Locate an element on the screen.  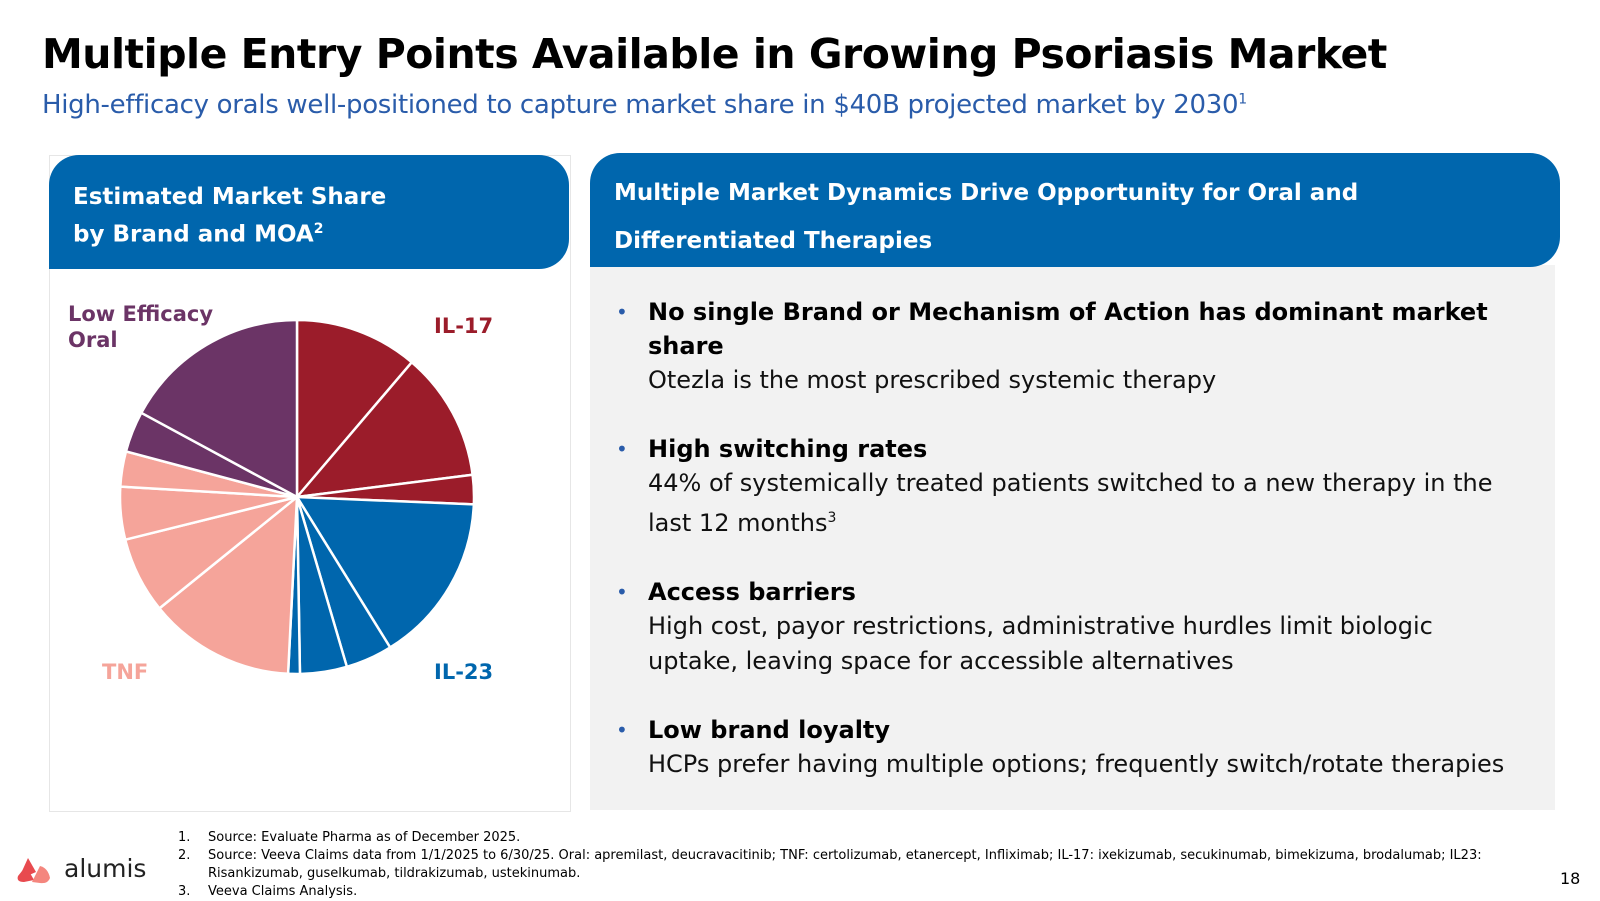
dynamics-title-line2: Differentiated Therapies is located at coordinates (773, 241).